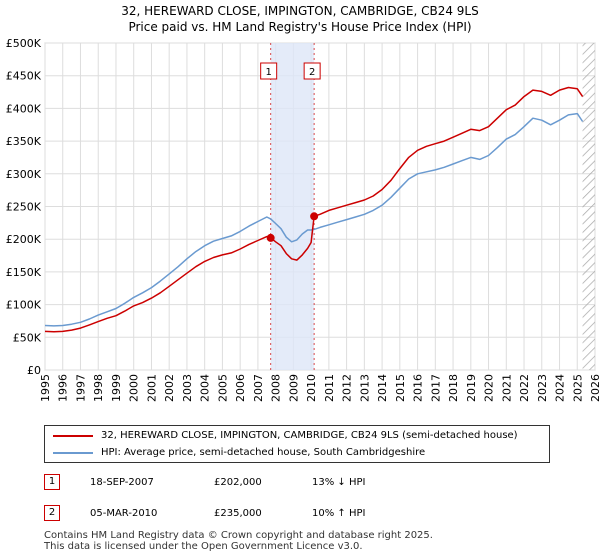 The image size is (600, 560). Describe the element at coordinates (24, 76) in the screenshot. I see `y-tick-label: £450K` at that location.